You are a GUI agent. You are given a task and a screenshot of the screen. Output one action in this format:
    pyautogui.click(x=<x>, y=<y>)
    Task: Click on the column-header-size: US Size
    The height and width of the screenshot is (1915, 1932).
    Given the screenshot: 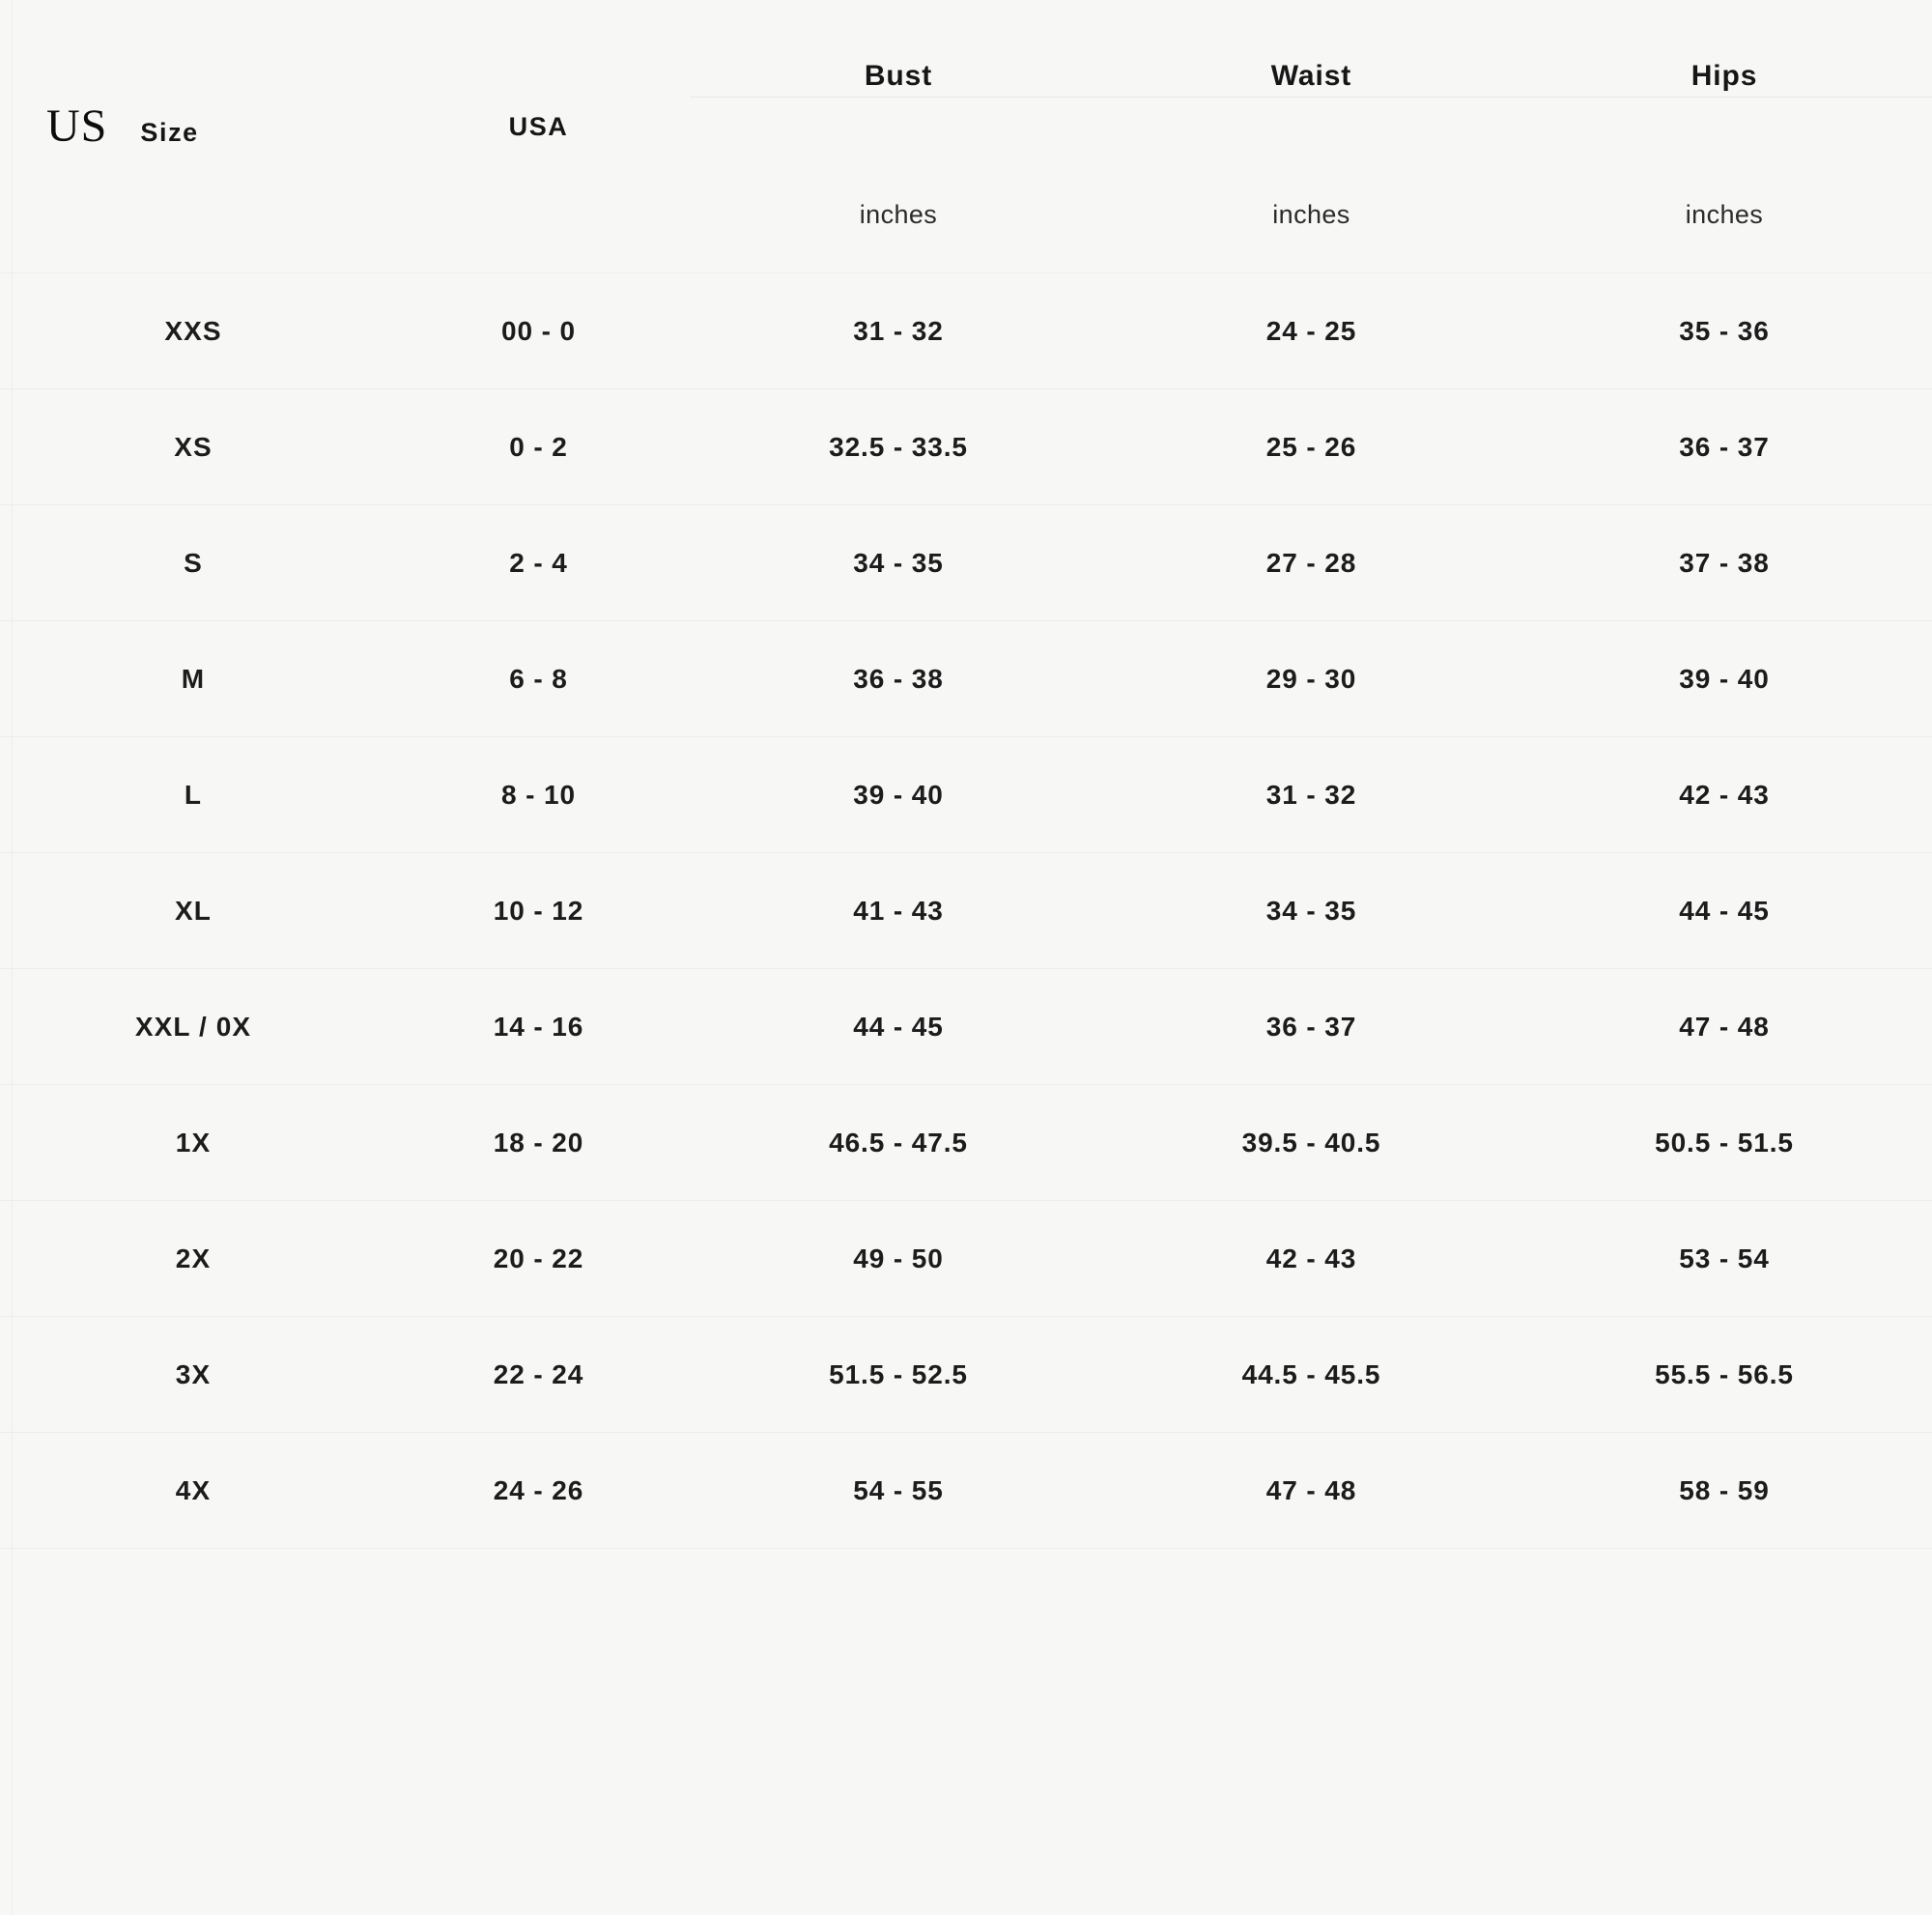 What is the action you would take?
    pyautogui.click(x=193, y=127)
    